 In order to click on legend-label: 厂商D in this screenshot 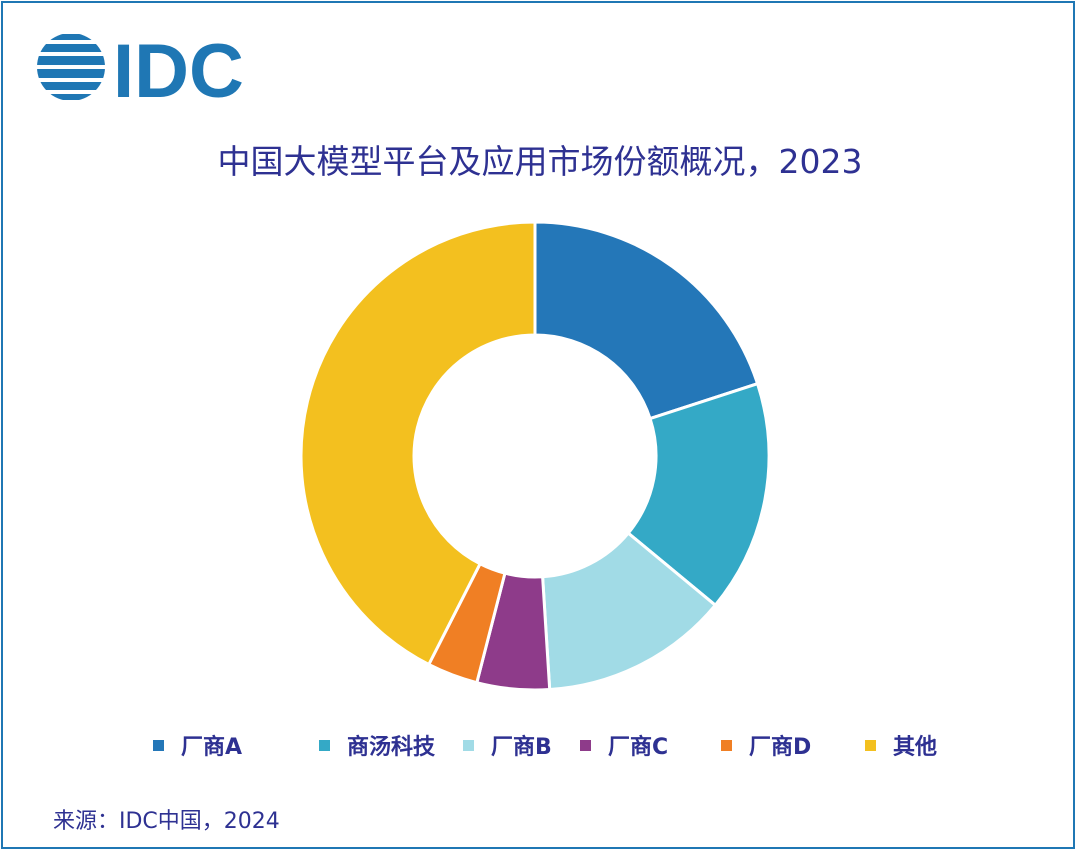, I will do `click(780, 747)`.